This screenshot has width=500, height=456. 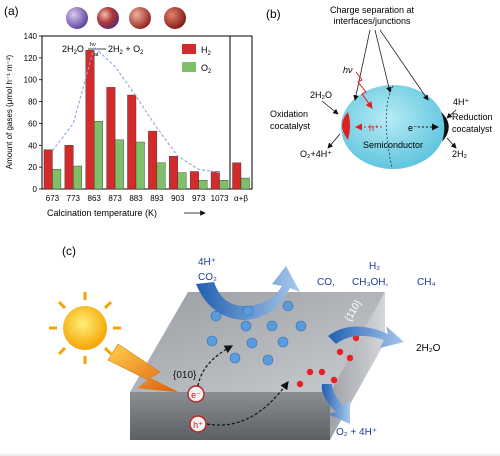 I want to click on y-tick-label: 20, so click(x=32, y=167).